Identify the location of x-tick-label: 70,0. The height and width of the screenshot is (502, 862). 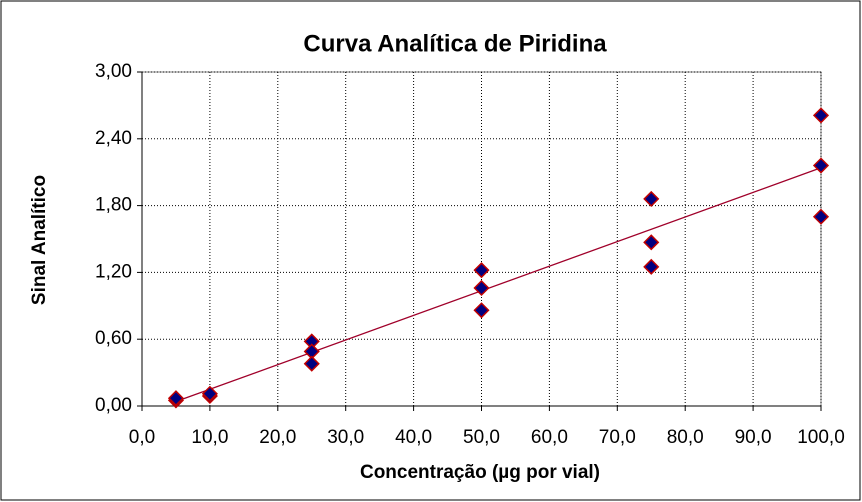
(617, 437).